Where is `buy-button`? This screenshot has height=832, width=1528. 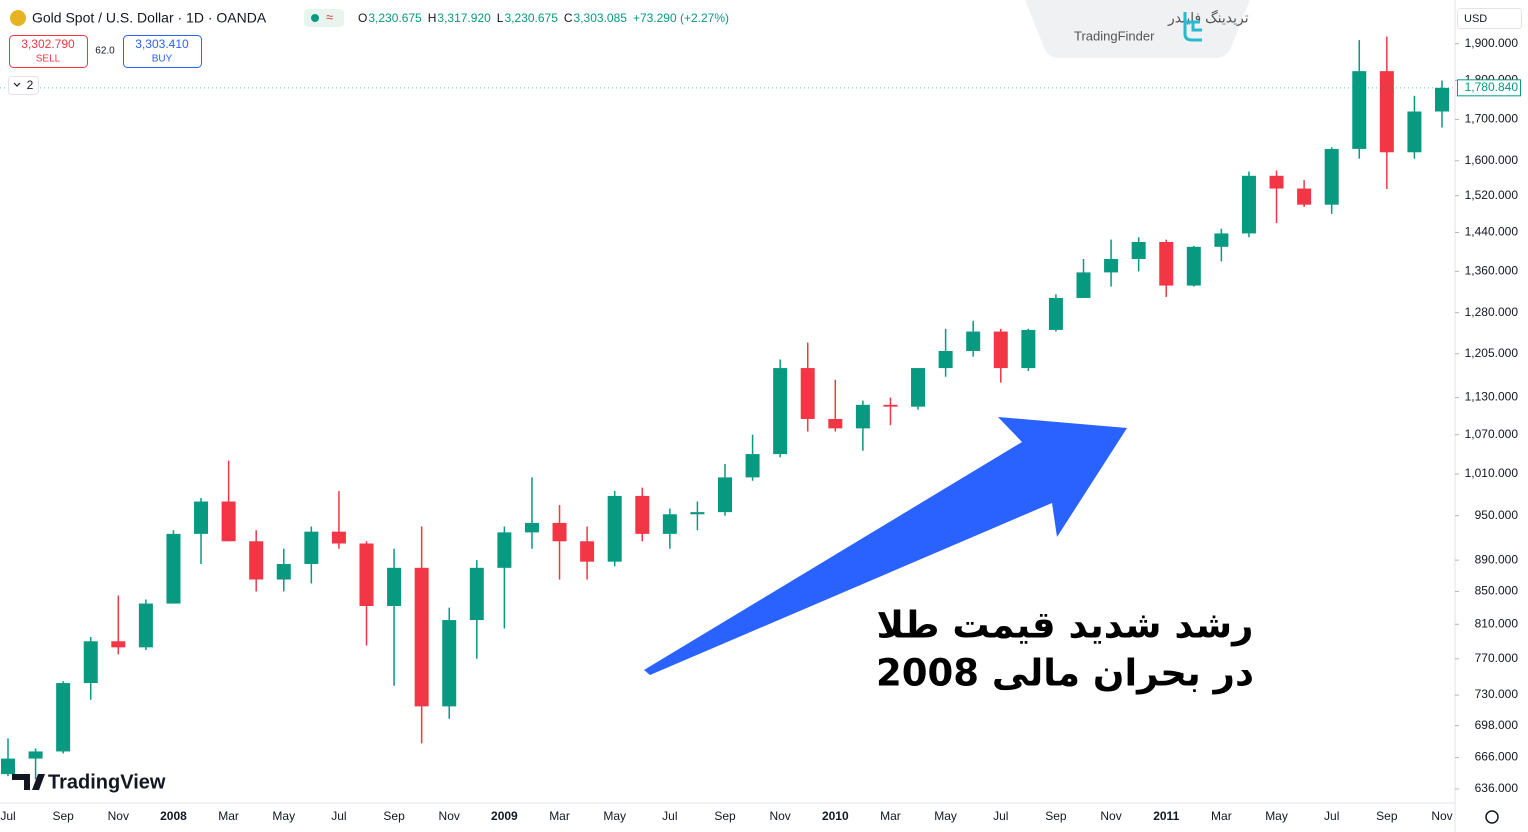
buy-button is located at coordinates (162, 51).